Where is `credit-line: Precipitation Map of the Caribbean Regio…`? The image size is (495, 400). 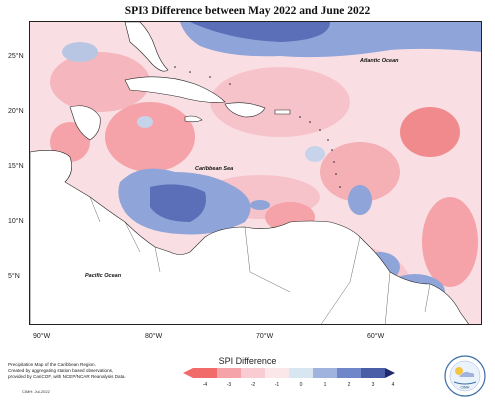
credit-line: Precipitation Map of the Caribbean Regio… is located at coordinates (52, 364).